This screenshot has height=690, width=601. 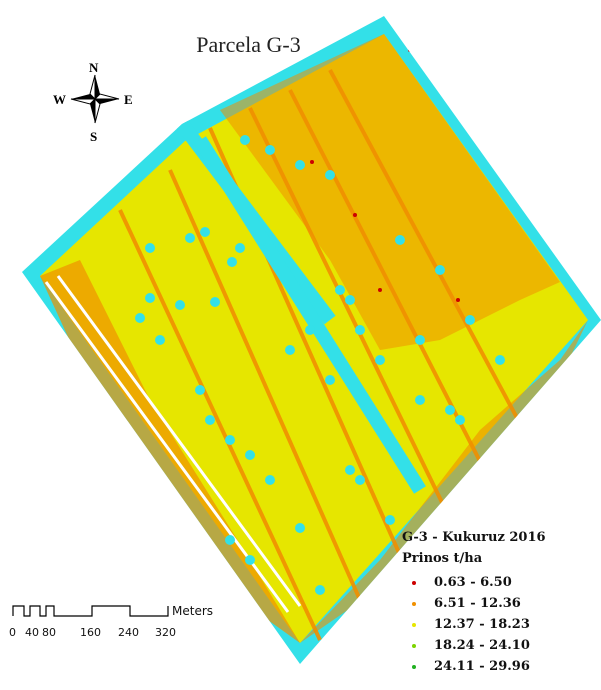 What do you see at coordinates (49, 632) in the screenshot?
I see `scale-tick-80: 80` at bounding box center [49, 632].